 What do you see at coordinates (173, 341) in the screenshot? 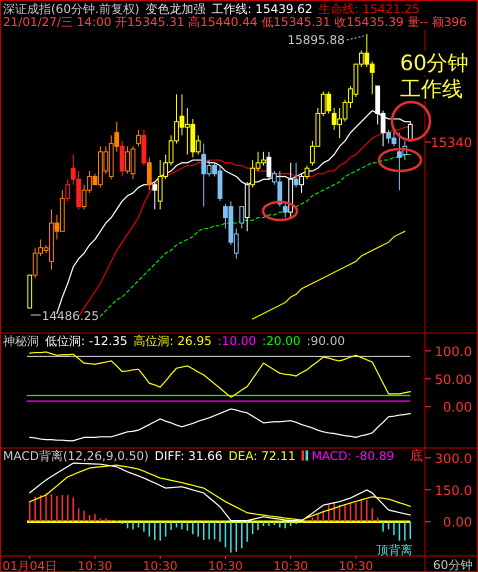
I see `series-label: 高位洞: 26.95` at bounding box center [173, 341].